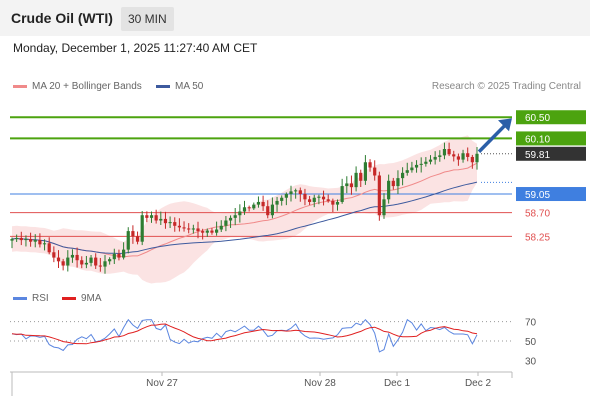 Image resolution: width=590 pixels, height=400 pixels. I want to click on legend-rsi-ma: 9MA, so click(82, 298).